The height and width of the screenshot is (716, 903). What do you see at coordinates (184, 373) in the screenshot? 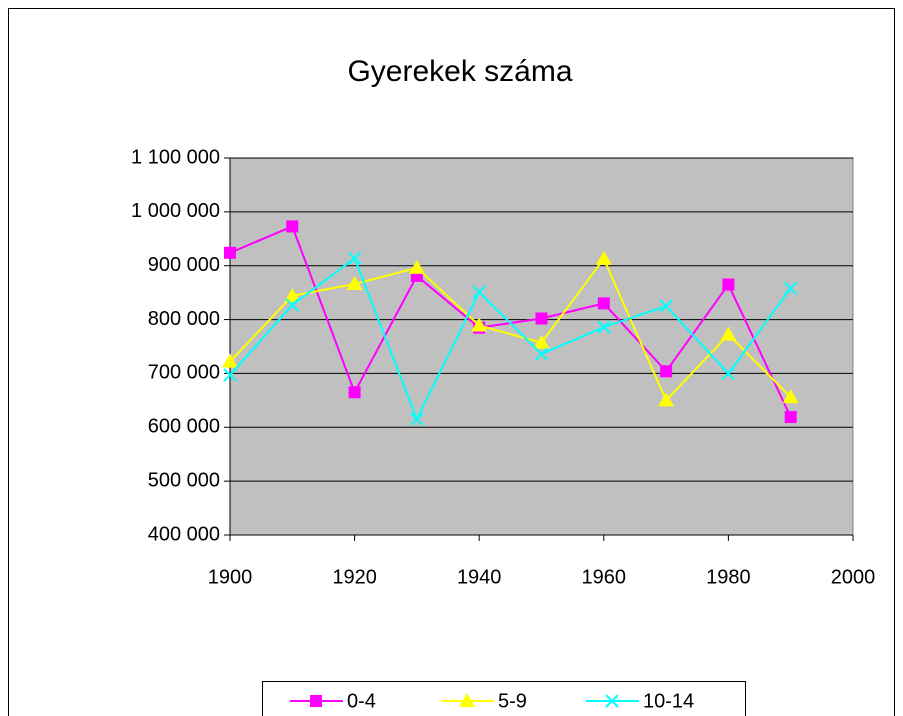
I see `y-tick-label: 700 000` at bounding box center [184, 373].